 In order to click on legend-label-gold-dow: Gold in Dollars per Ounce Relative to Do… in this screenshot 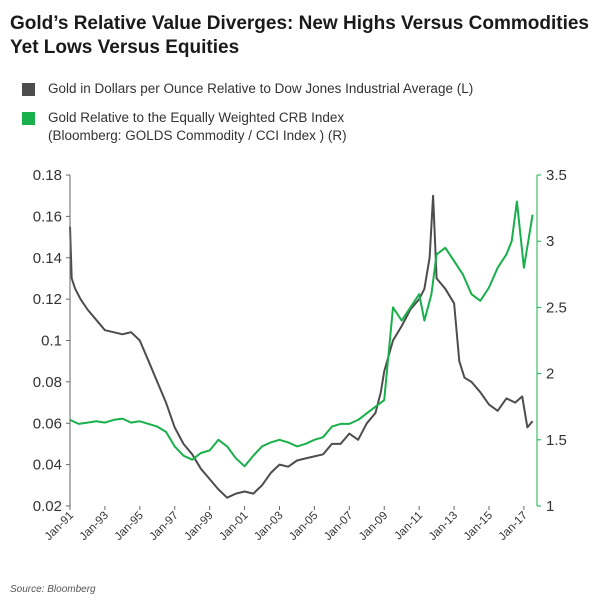, I will do `click(261, 88)`.